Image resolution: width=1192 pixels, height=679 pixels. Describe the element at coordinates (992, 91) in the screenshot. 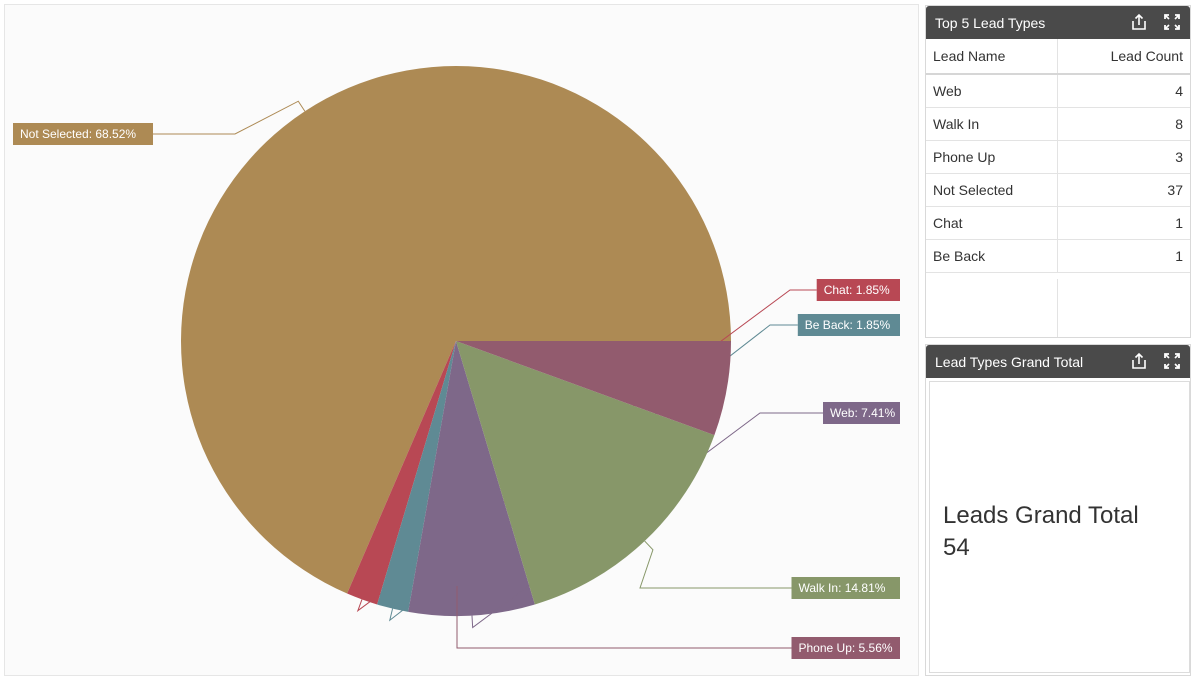

I see `lead-name-cell: Web` at that location.